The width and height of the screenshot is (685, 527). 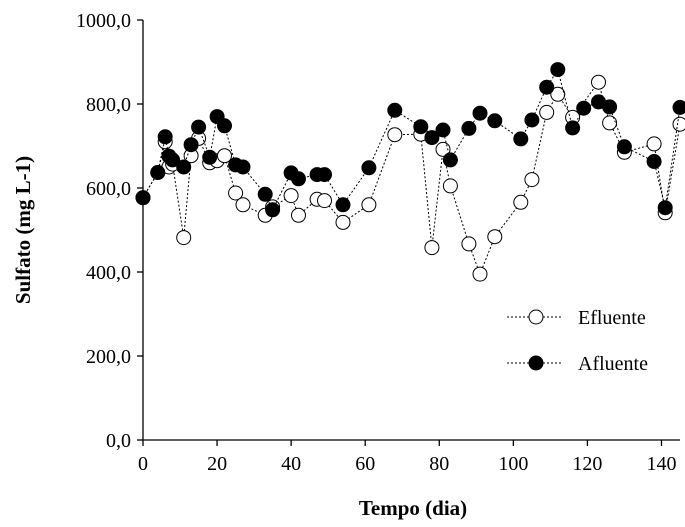 I want to click on x-tick-label: 60, so click(x=365, y=464).